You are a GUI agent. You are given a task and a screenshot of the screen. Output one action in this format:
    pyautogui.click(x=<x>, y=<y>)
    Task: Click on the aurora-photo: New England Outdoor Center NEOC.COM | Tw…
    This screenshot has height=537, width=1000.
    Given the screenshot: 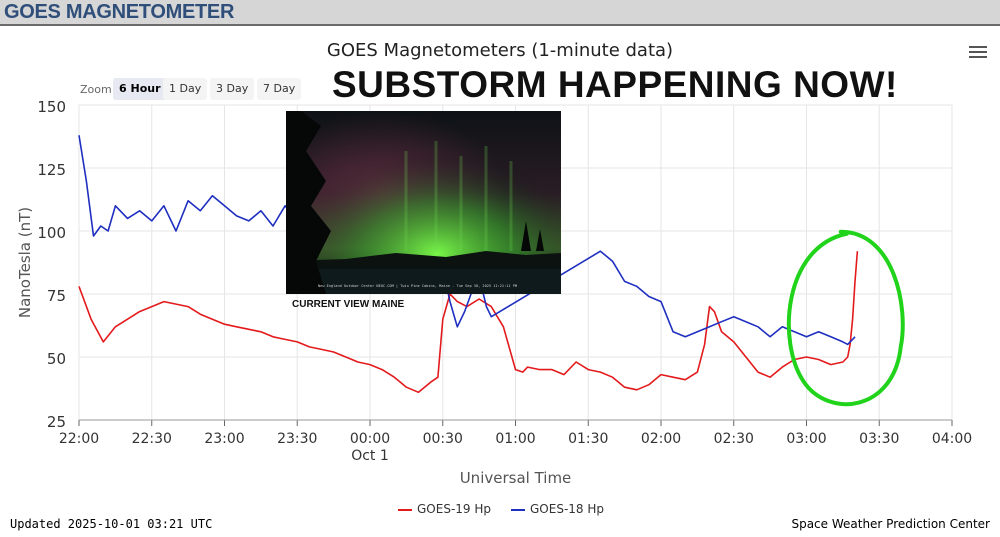 What is the action you would take?
    pyautogui.click(x=423, y=202)
    